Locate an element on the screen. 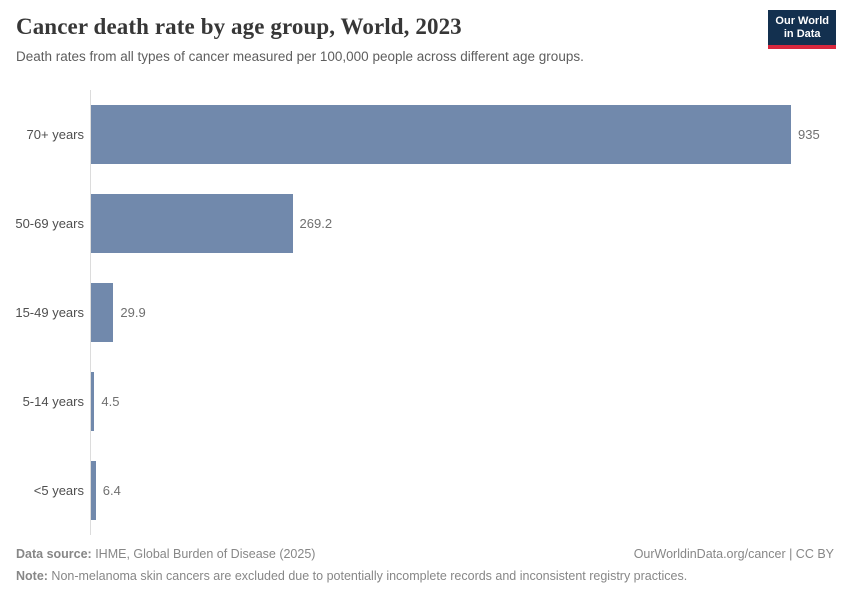 The width and height of the screenshot is (850, 600). bar-row: 15-49 years 29.9 is located at coordinates (424, 312).